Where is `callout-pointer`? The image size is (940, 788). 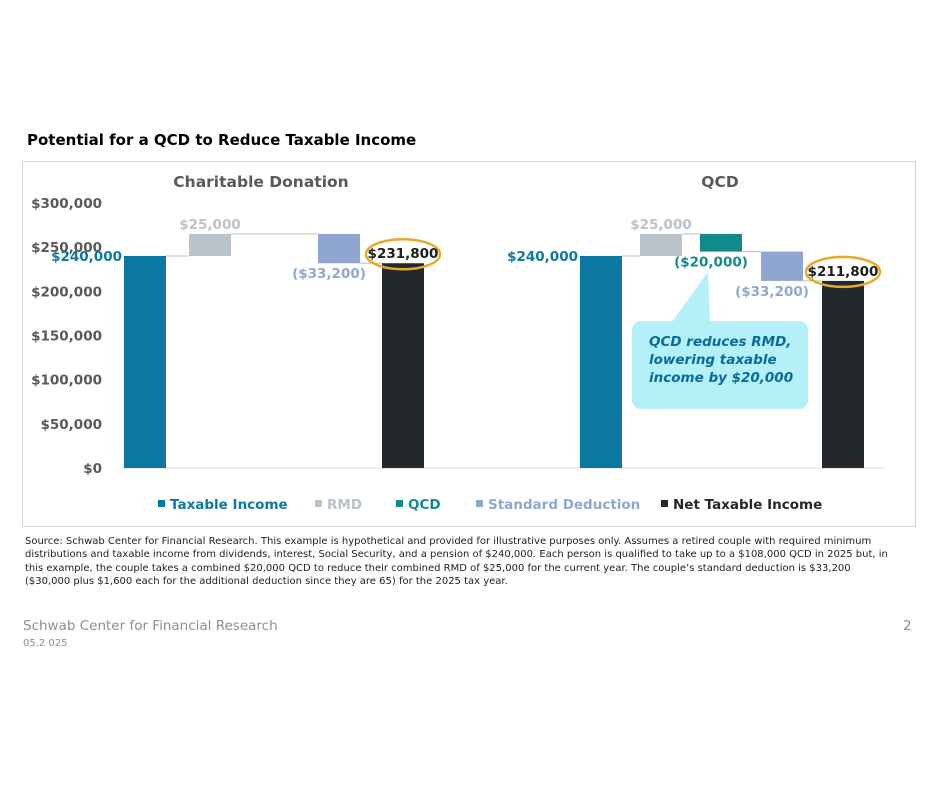 callout-pointer is located at coordinates (691, 296).